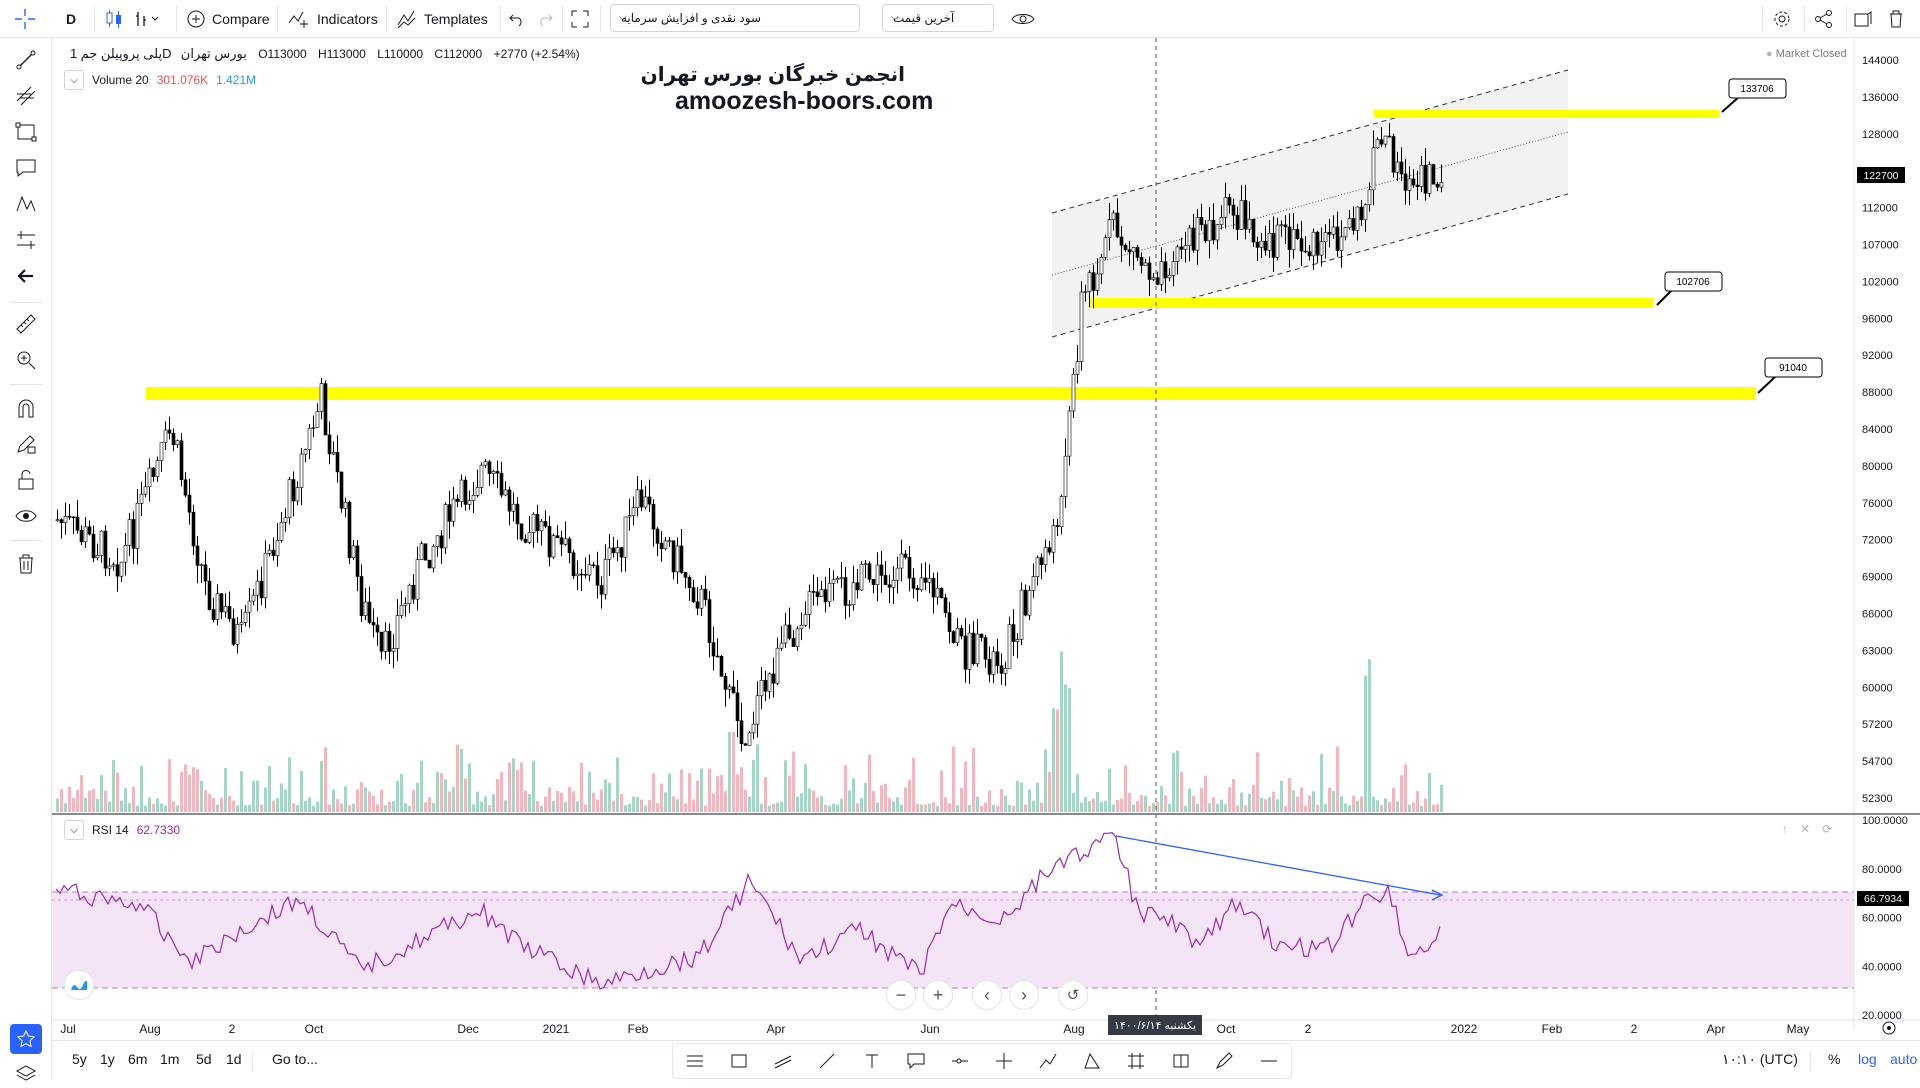  What do you see at coordinates (1782, 18) in the screenshot?
I see `settings-gear-icon` at bounding box center [1782, 18].